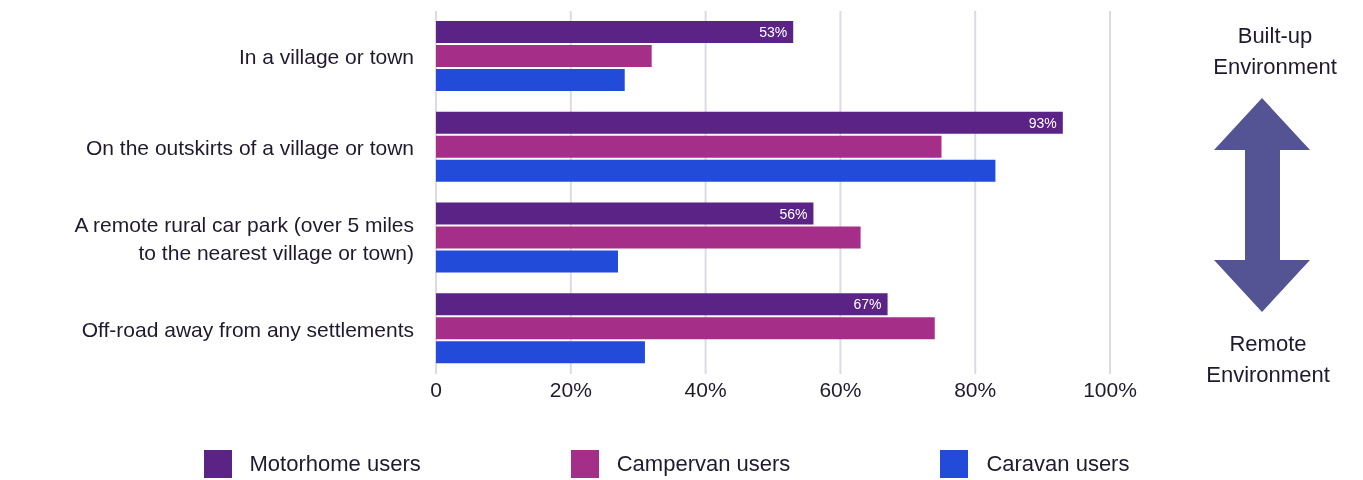 Image resolution: width=1363 pixels, height=480 pixels. I want to click on x-tick-label: 60%, so click(840, 389).